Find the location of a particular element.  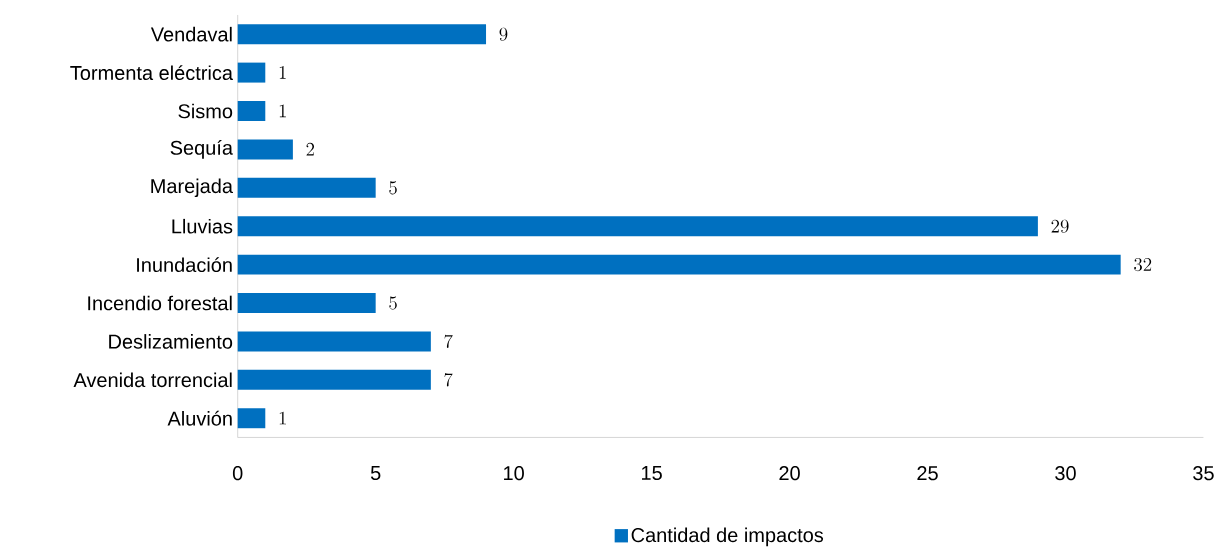

x-tick-label: 10 is located at coordinates (514, 473).